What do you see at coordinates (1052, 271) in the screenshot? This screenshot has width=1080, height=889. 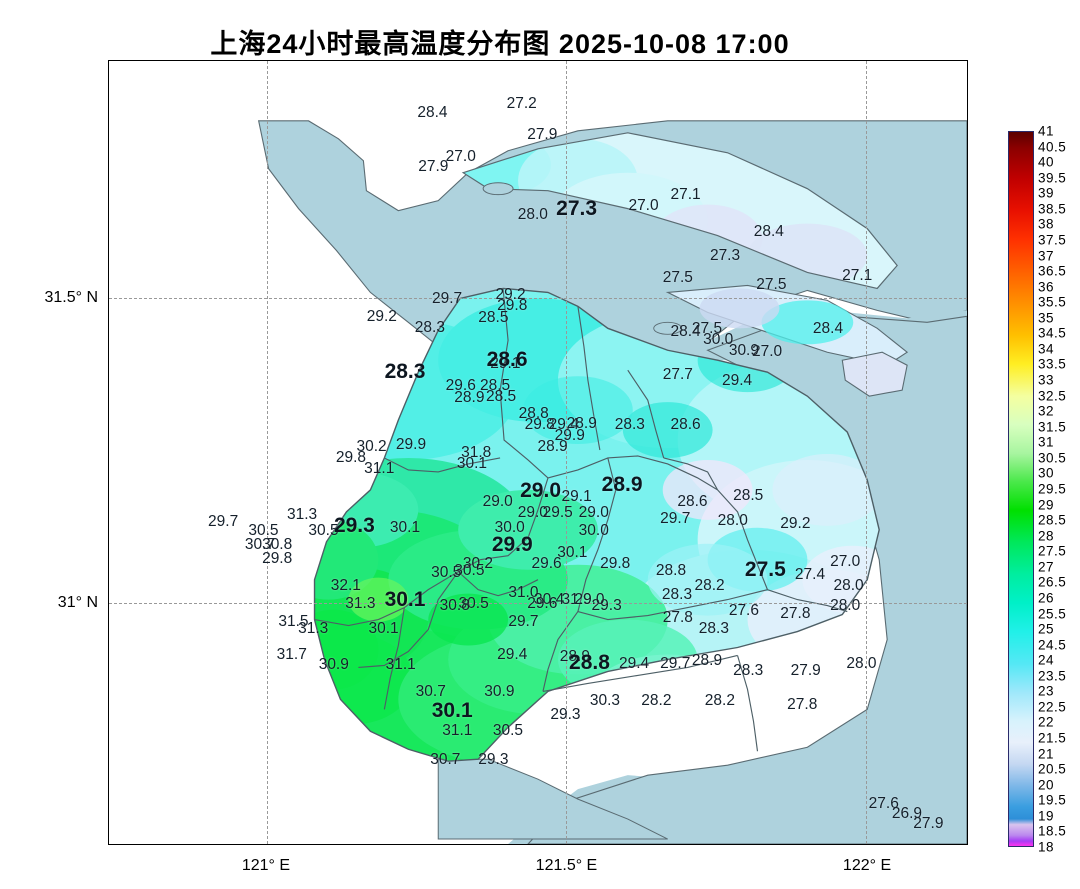 I see `colorbar-tick-label: 36.5` at bounding box center [1052, 271].